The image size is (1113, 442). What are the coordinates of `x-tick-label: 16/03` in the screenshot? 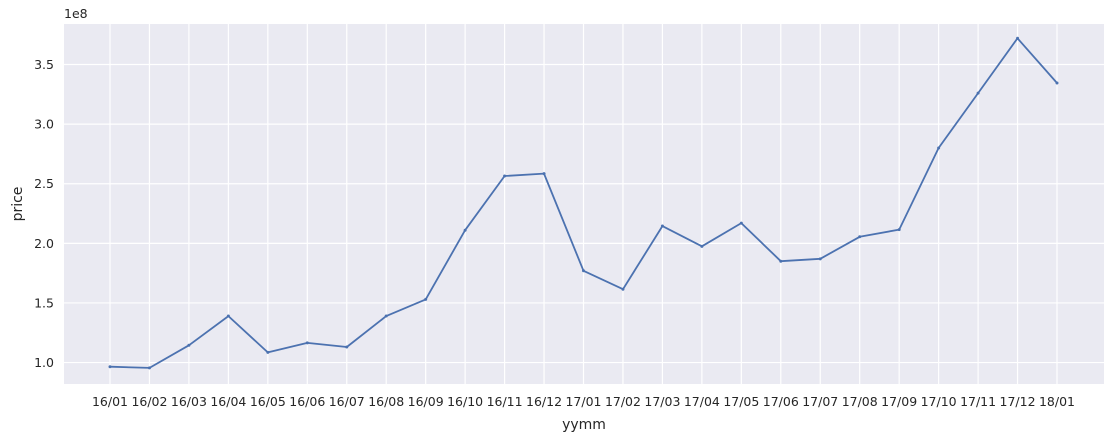 It's located at (189, 401).